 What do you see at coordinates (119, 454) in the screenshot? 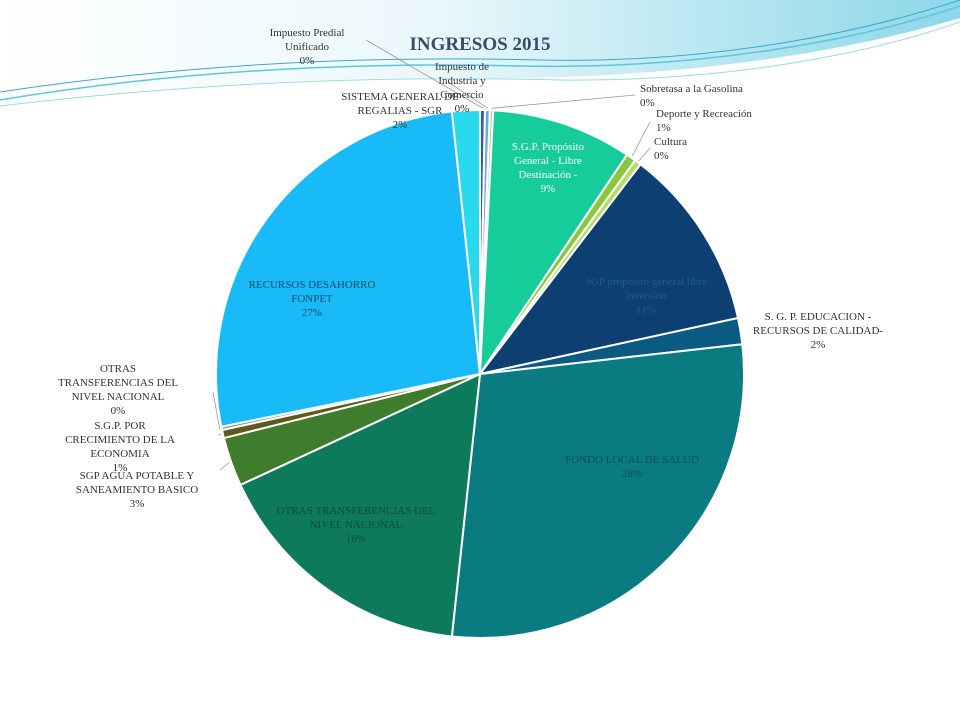
I see `slice-name-label: ECONOMIA` at bounding box center [119, 454].